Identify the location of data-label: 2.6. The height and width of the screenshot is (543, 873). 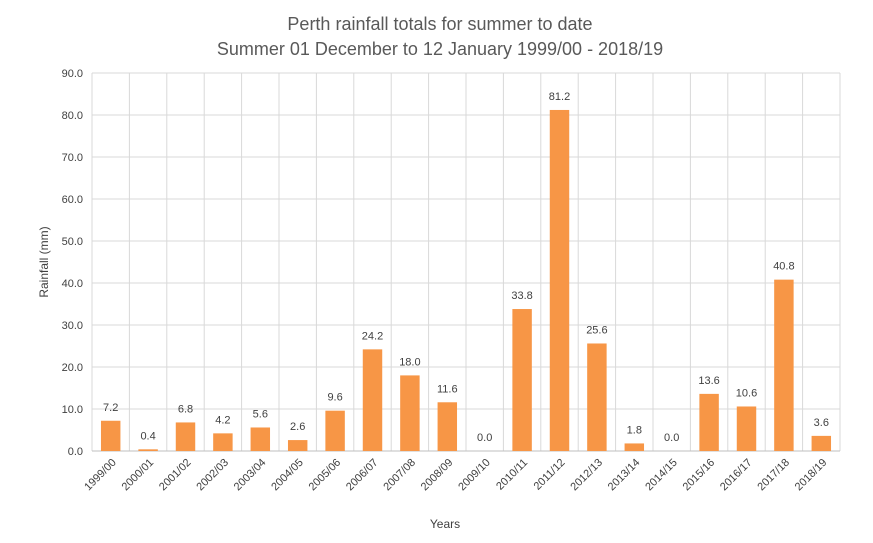
(297, 427).